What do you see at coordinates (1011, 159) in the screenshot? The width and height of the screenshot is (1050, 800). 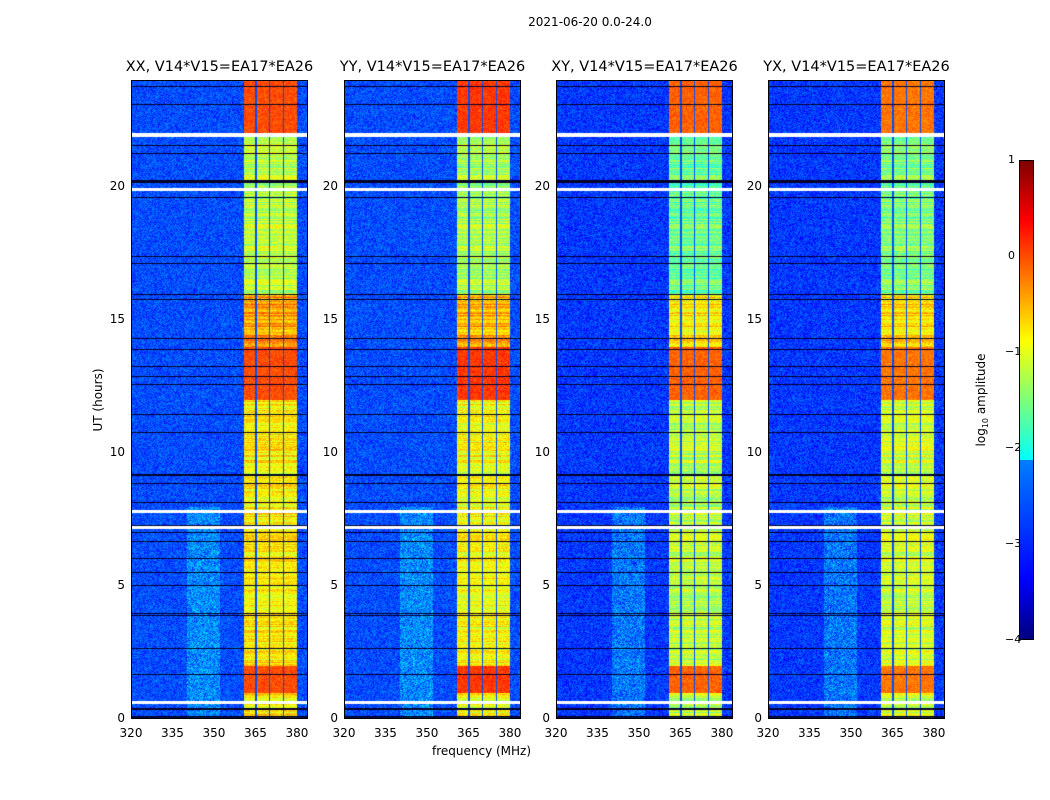 I see `colorbar-tick-label: 1` at bounding box center [1011, 159].